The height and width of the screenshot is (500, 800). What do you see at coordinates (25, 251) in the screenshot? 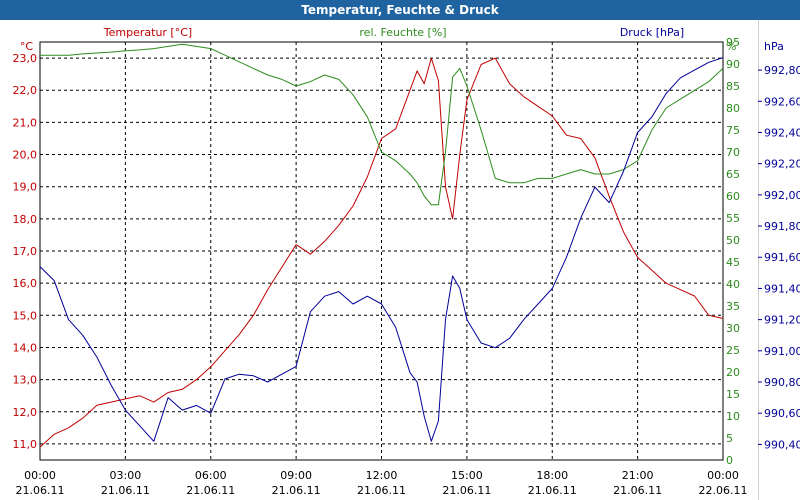
I see `temperature-tick-label: 17,0` at bounding box center [25, 251].